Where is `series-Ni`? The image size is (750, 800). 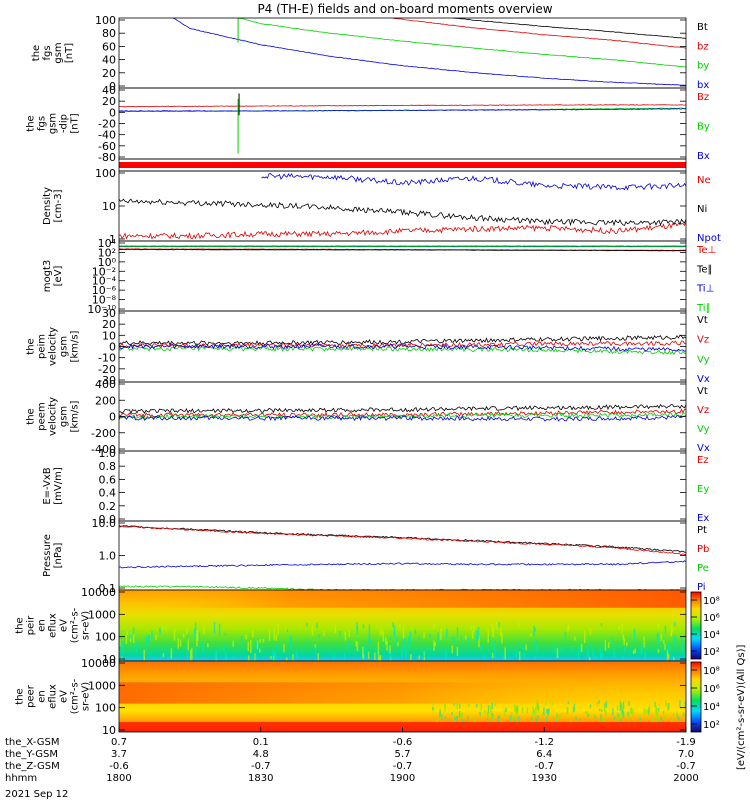 series-Ni is located at coordinates (402, 212).